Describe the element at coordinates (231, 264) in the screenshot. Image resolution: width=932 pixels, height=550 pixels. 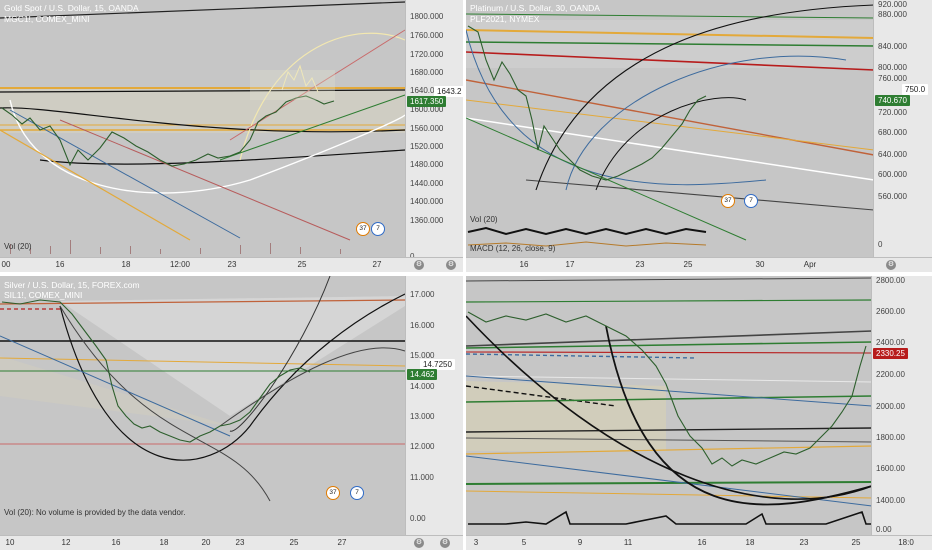
I see `time-axis: 00 16 18 12:00 23 25 27 ⚙ ⚙` at that location.